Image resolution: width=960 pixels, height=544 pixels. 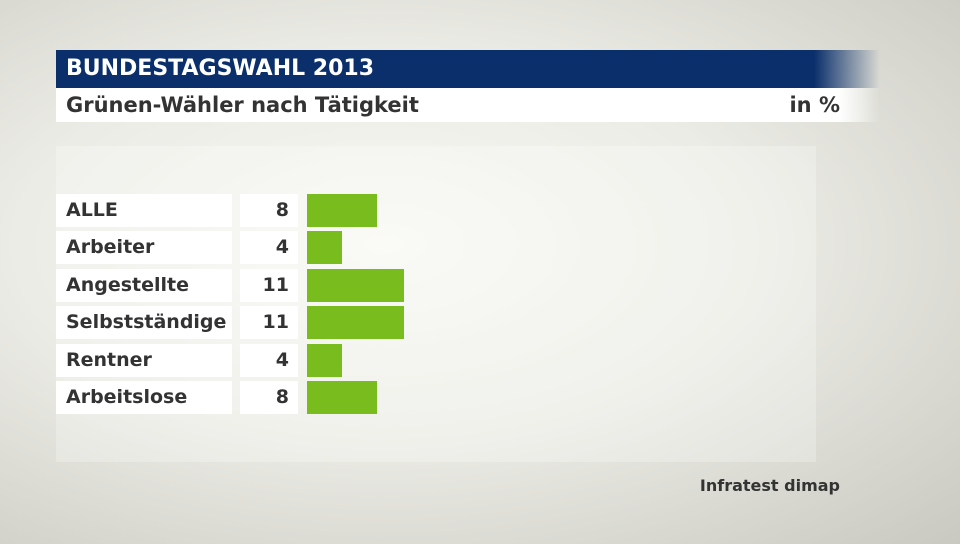 I want to click on category-label: Angestellte, so click(x=144, y=285).